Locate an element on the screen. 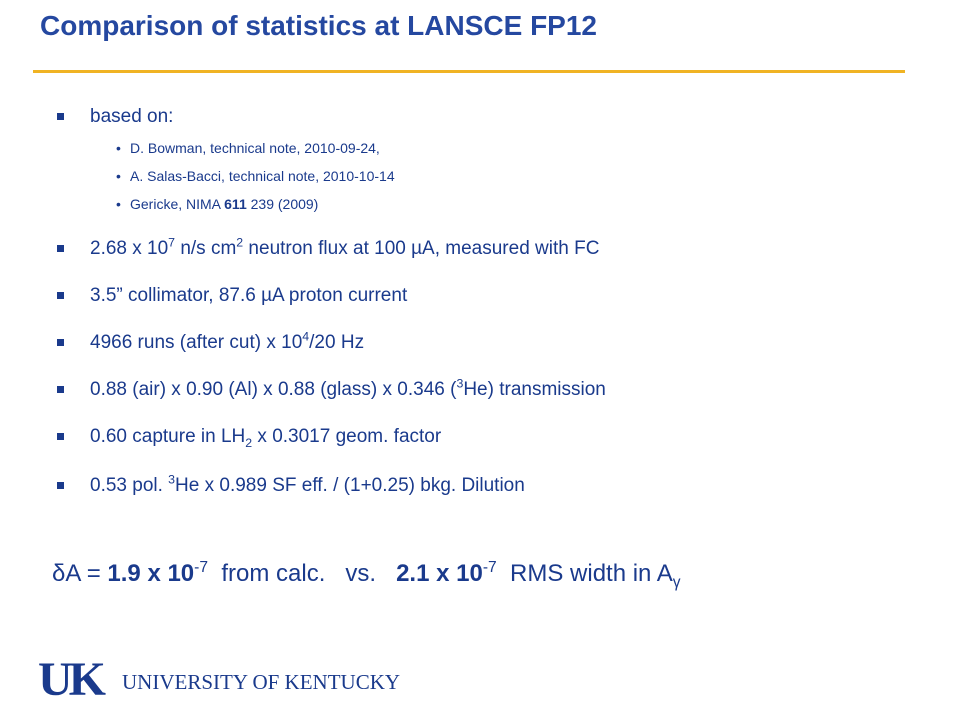 Image resolution: width=960 pixels, height=720 pixels. text: D. Bowman, technical note, 2010-09-24, is located at coordinates (255, 148).